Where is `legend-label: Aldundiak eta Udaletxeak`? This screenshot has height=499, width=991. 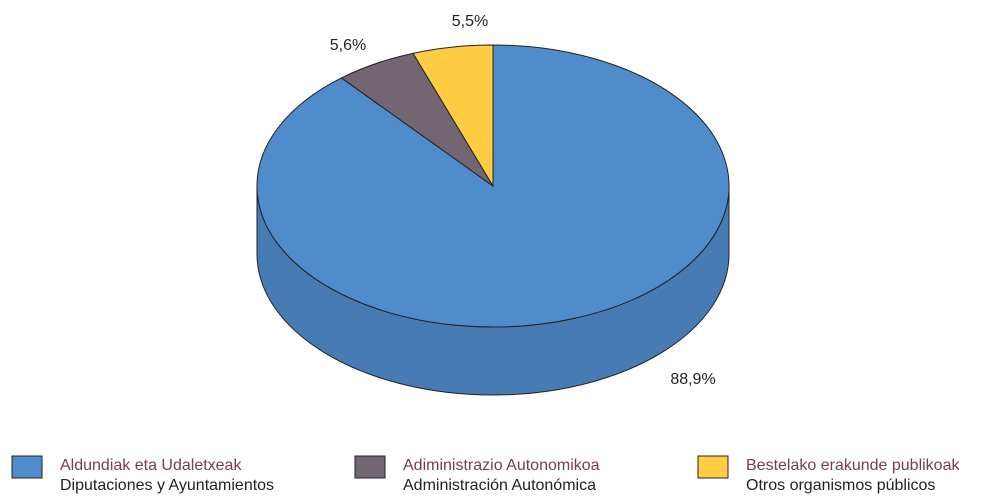
legend-label: Aldundiak eta Udaletxeak is located at coordinates (151, 465).